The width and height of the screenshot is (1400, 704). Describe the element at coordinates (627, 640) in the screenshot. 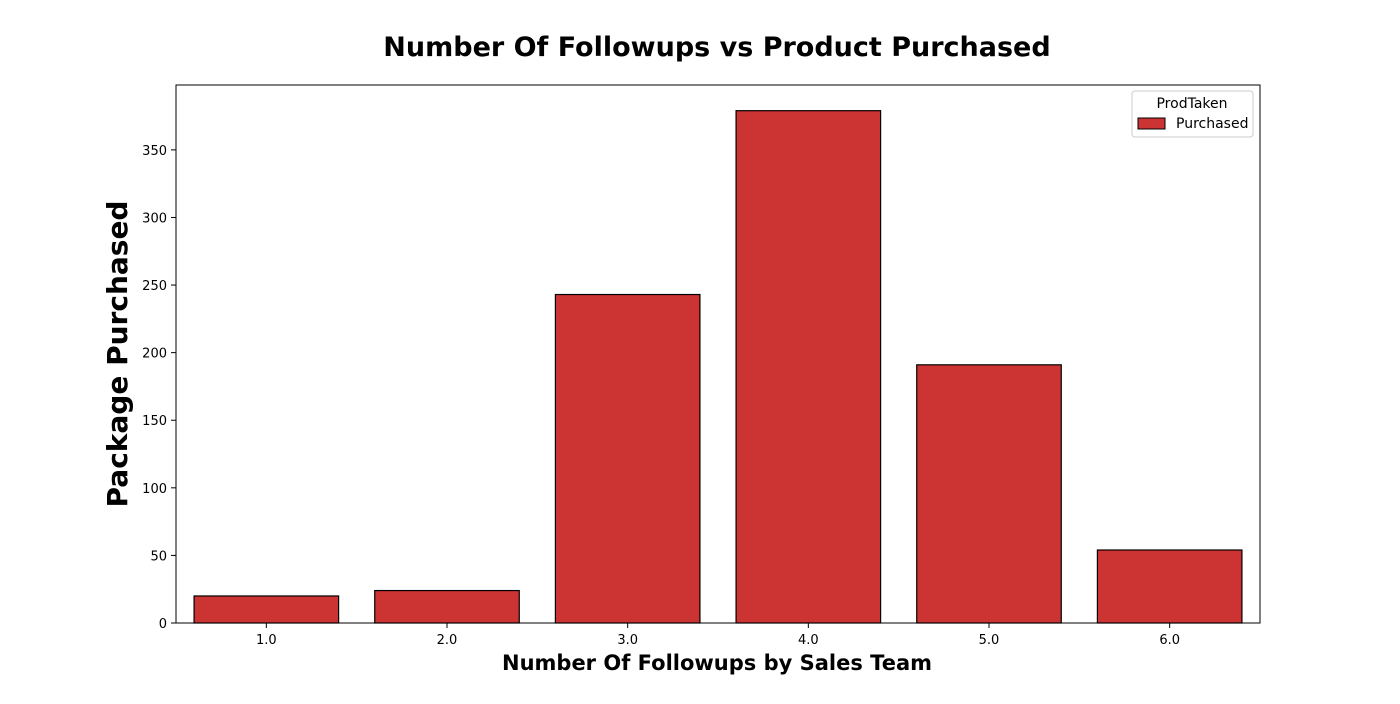

I see `x-tick-label: 3.0` at that location.